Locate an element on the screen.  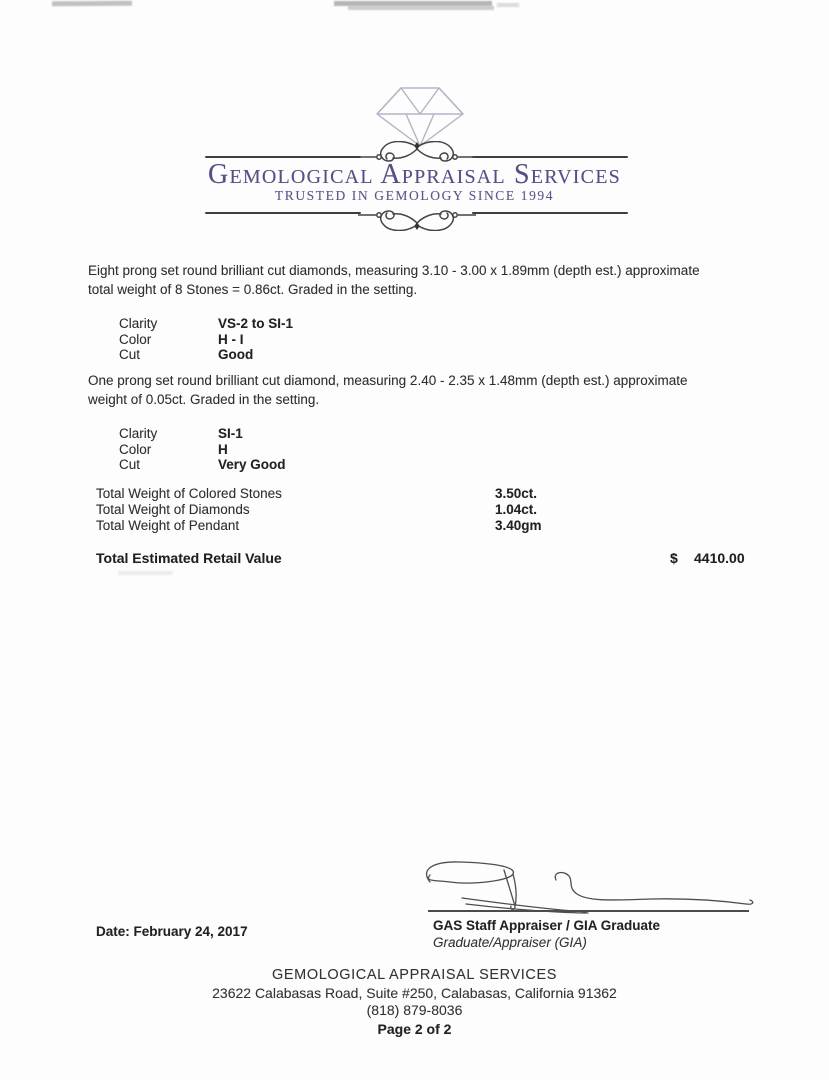
totals-label: Total Weight of Diamonds is located at coordinates (173, 509).